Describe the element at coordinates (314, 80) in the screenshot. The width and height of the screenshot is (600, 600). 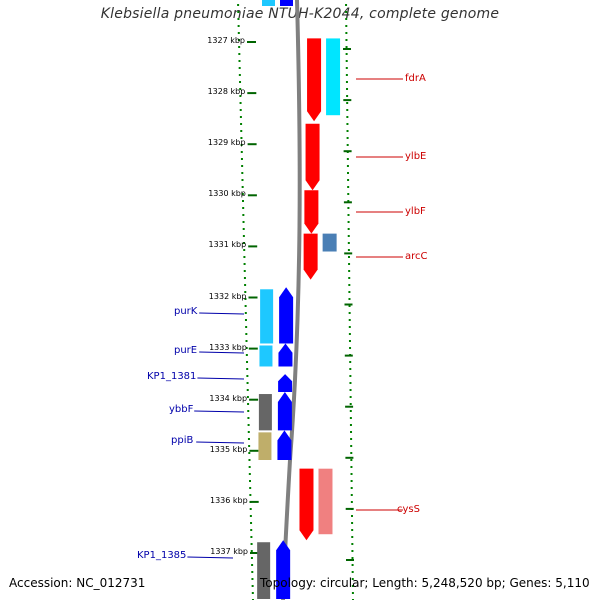
I see `gene-arrow-fdrA` at that location.